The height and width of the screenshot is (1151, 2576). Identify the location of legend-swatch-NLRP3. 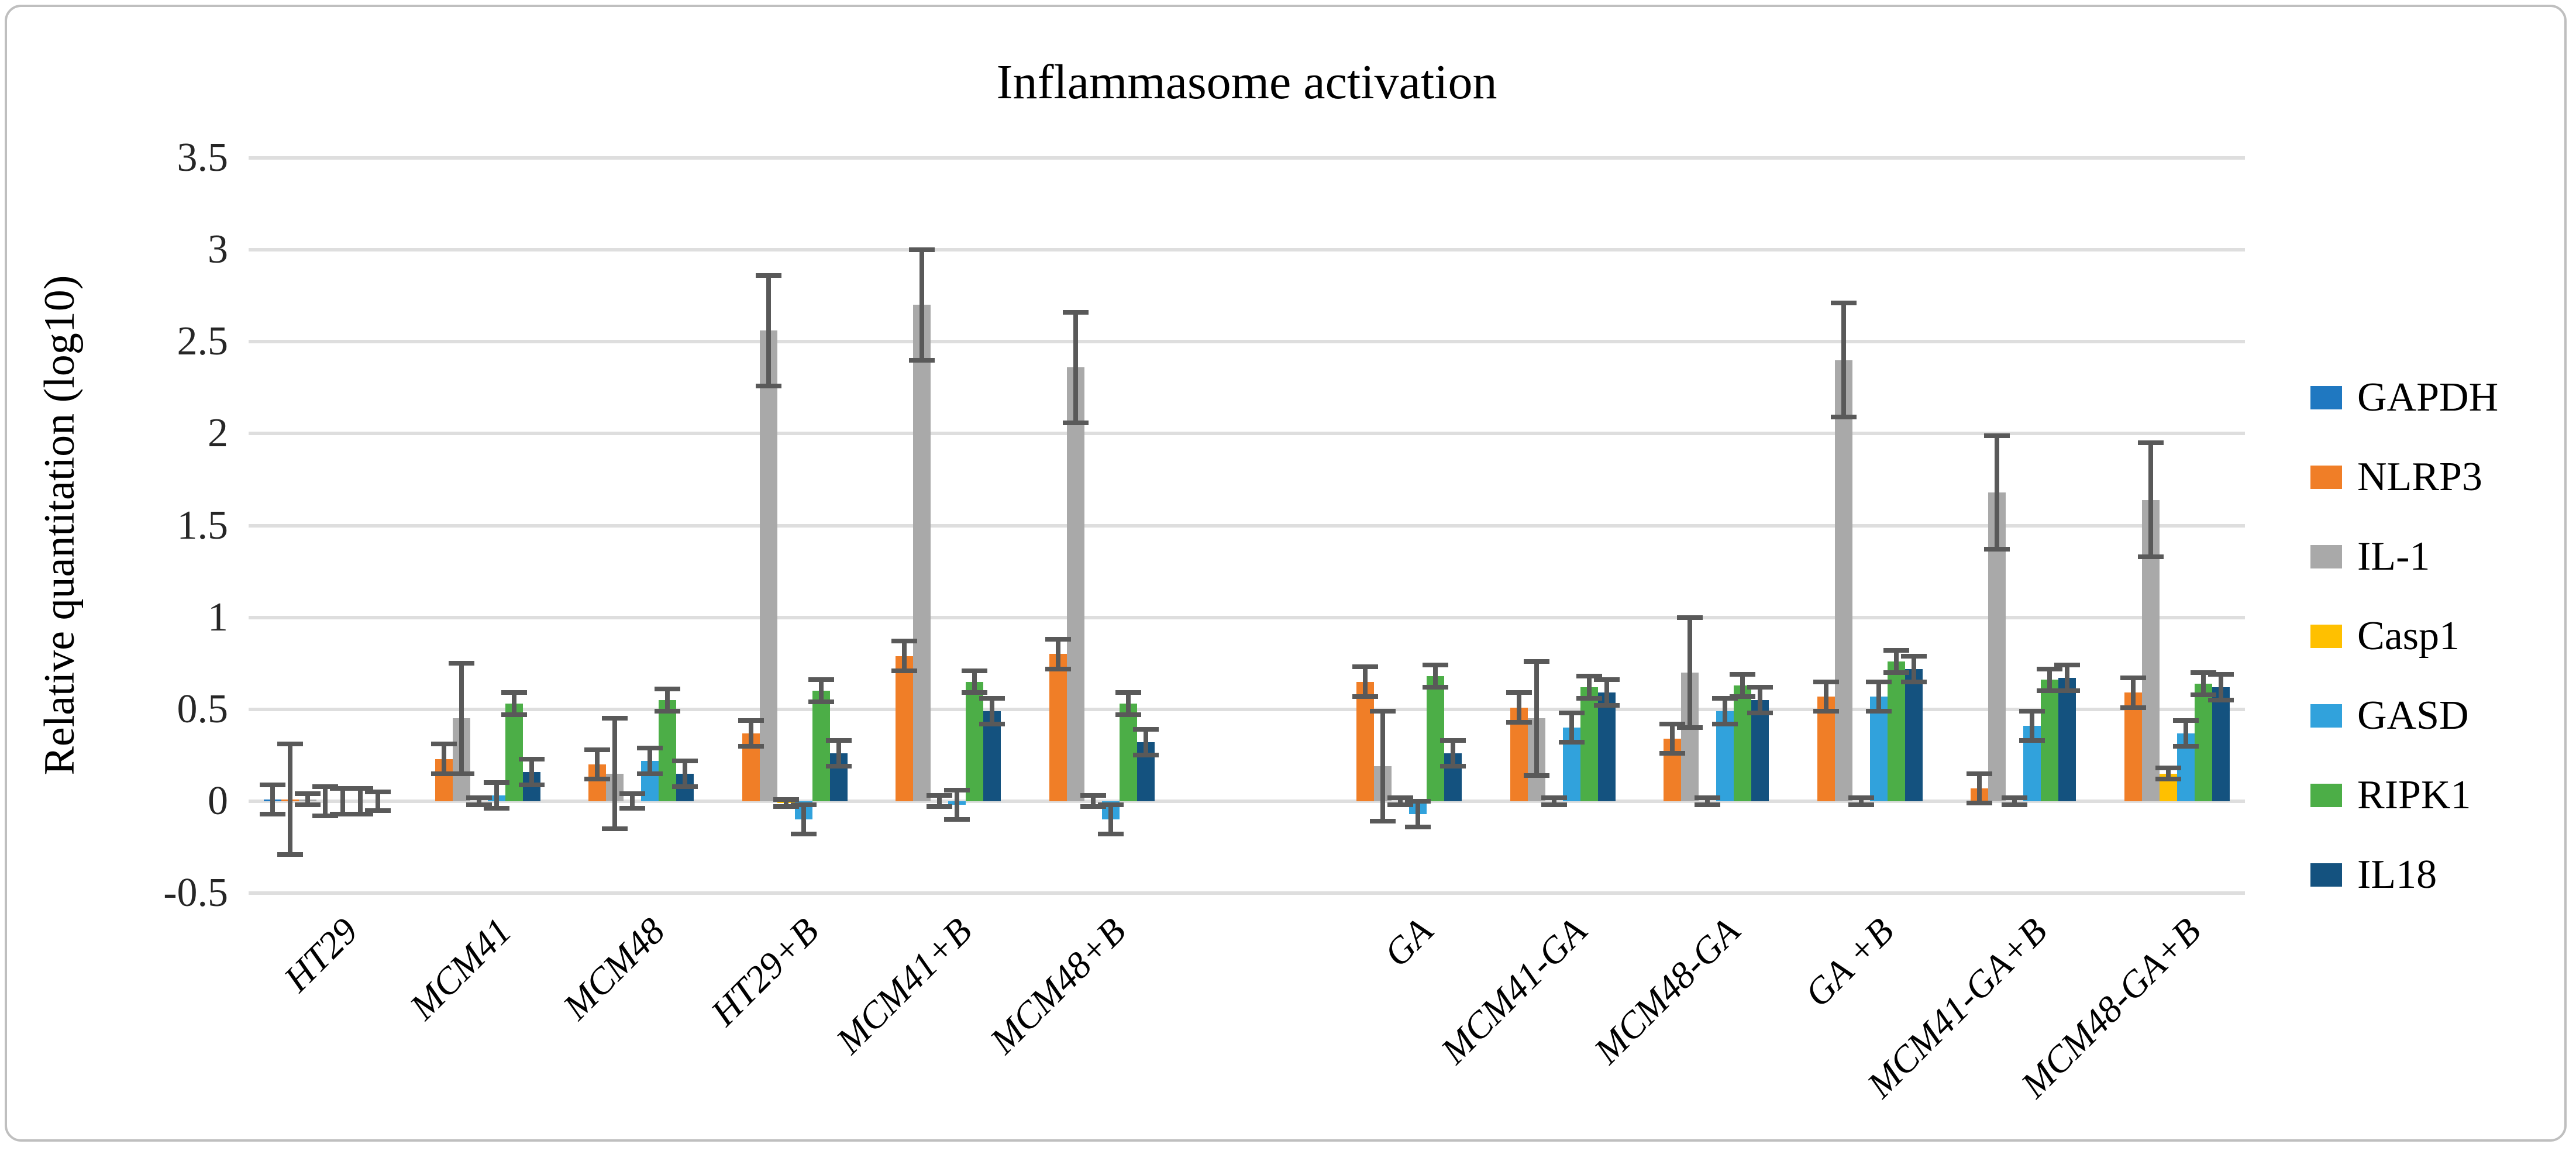
(2326, 477).